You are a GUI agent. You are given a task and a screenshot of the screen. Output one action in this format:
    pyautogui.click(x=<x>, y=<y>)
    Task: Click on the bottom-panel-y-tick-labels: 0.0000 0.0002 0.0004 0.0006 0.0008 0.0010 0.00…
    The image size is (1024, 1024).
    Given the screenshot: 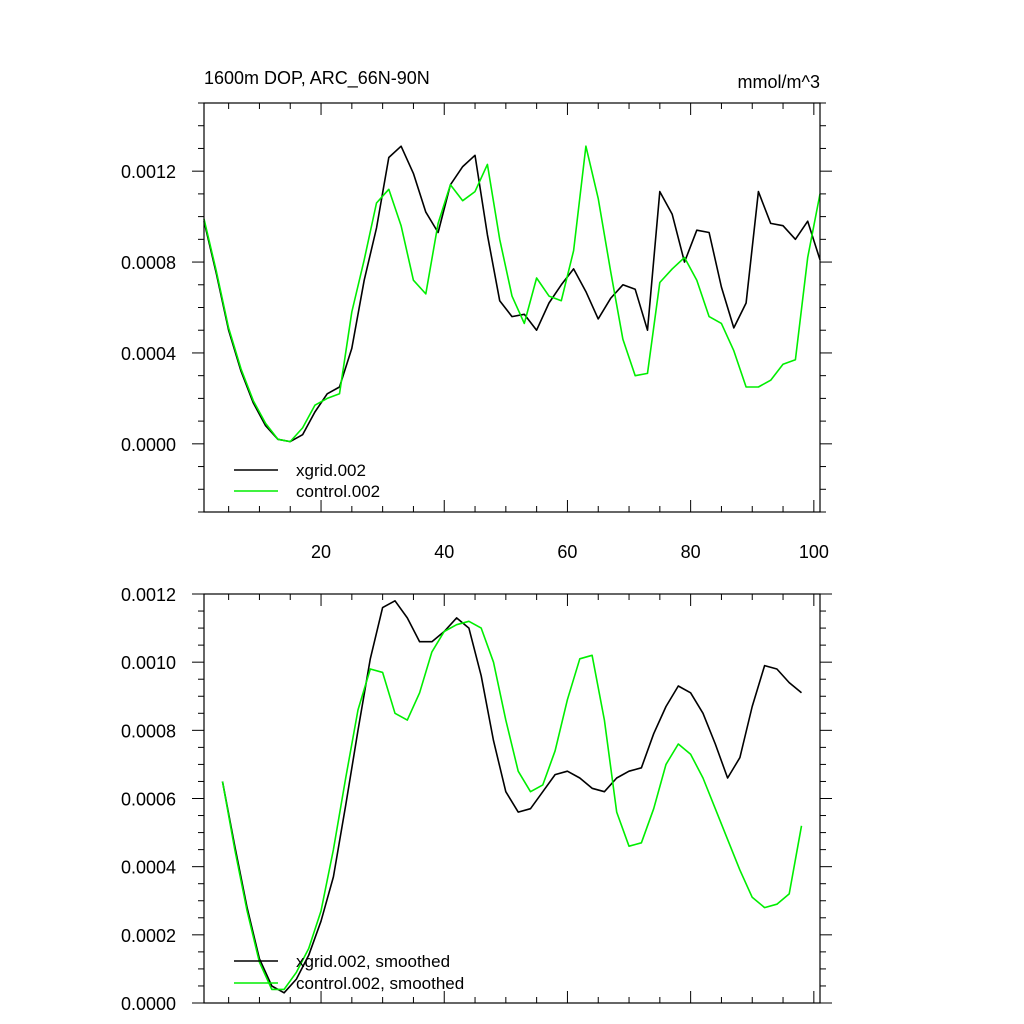 What is the action you would take?
    pyautogui.click(x=148, y=799)
    